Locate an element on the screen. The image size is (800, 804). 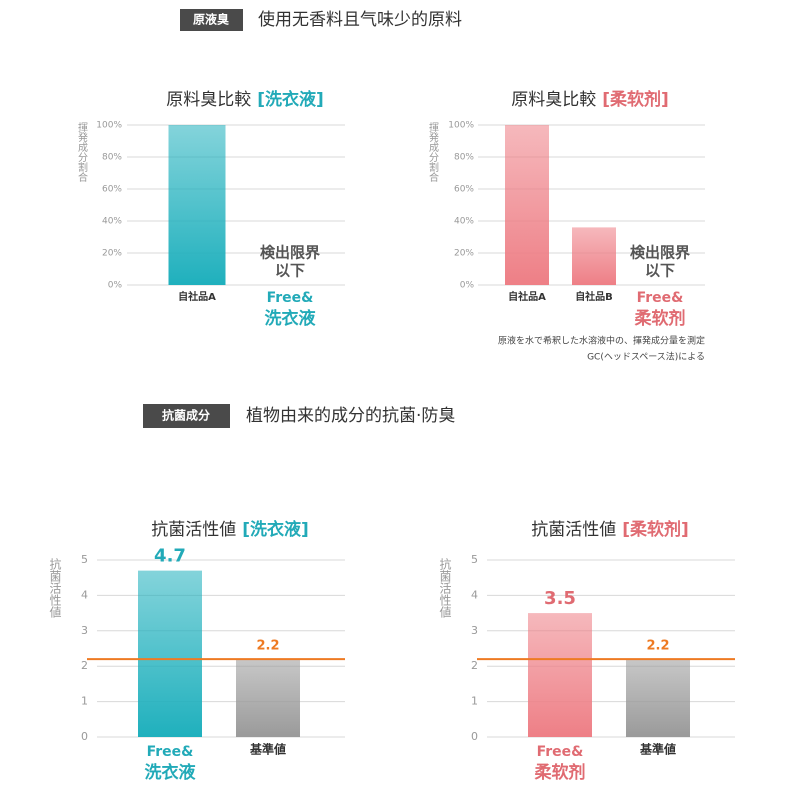
badge-text: 原液臭 is located at coordinates (211, 19).